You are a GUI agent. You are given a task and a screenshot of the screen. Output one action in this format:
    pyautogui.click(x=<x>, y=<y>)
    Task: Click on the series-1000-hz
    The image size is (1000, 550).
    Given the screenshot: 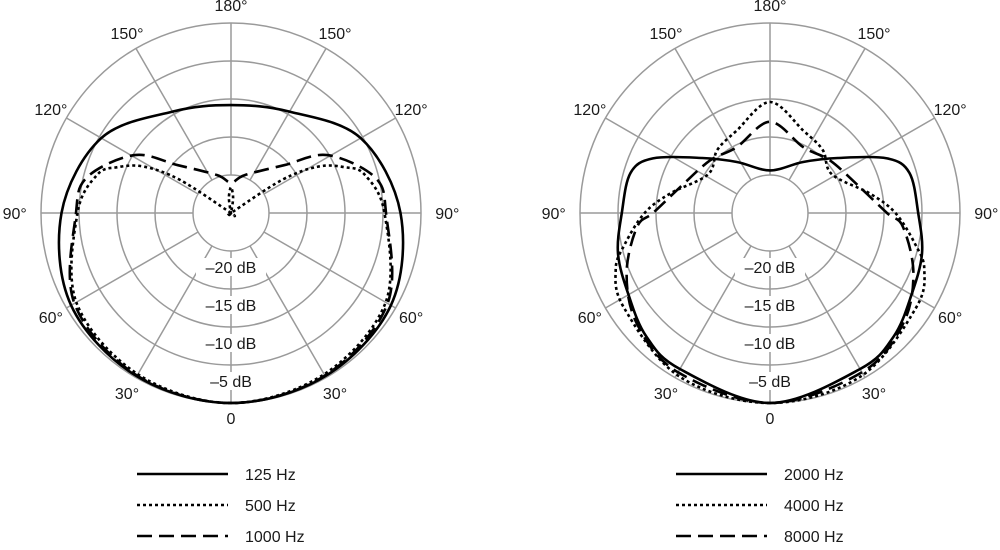 What is the action you would take?
    pyautogui.click(x=231, y=279)
    